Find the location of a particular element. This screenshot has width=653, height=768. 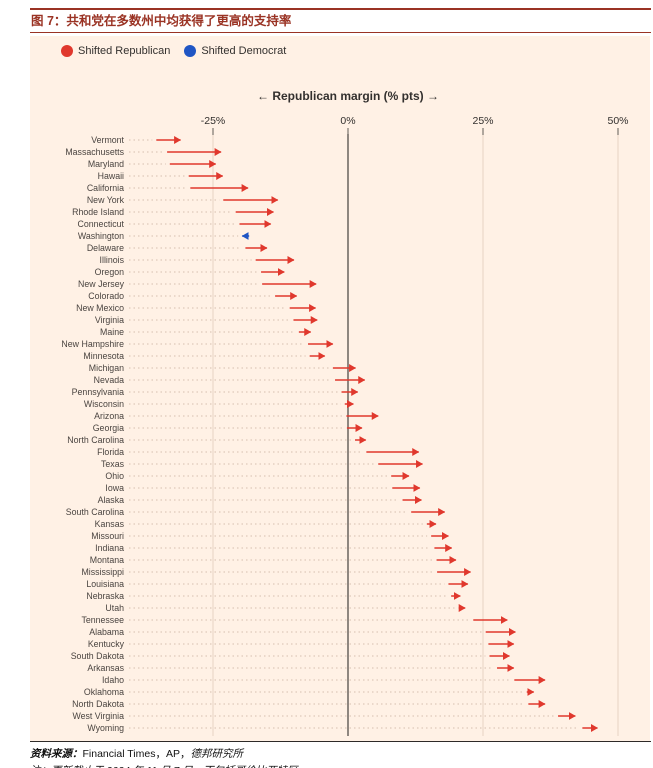

source-chinese: 德邦研究所 is located at coordinates (216, 754).